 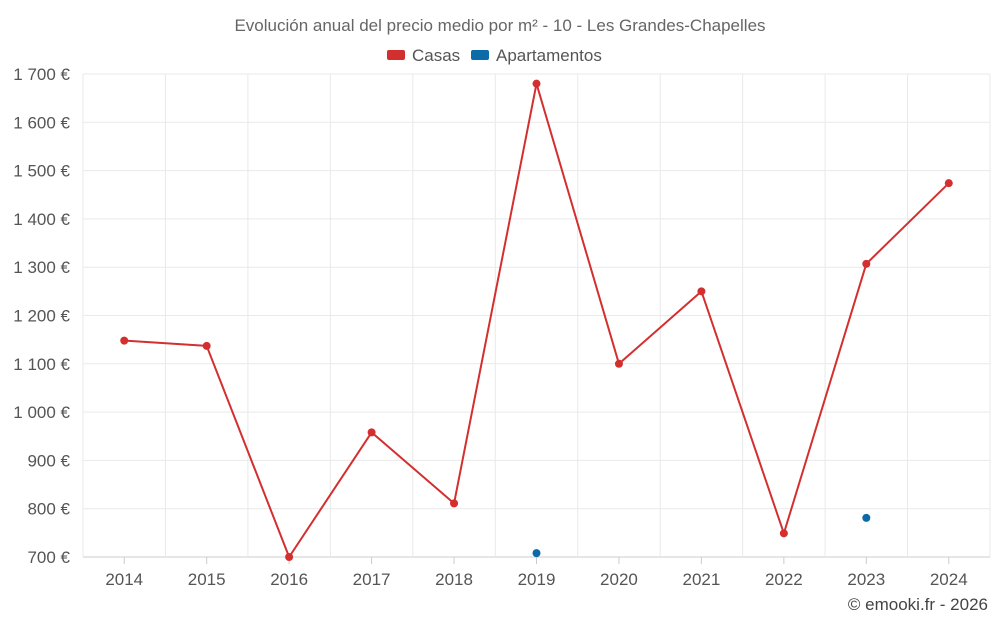 What do you see at coordinates (537, 579) in the screenshot?
I see `x-tick-label: 2019` at bounding box center [537, 579].